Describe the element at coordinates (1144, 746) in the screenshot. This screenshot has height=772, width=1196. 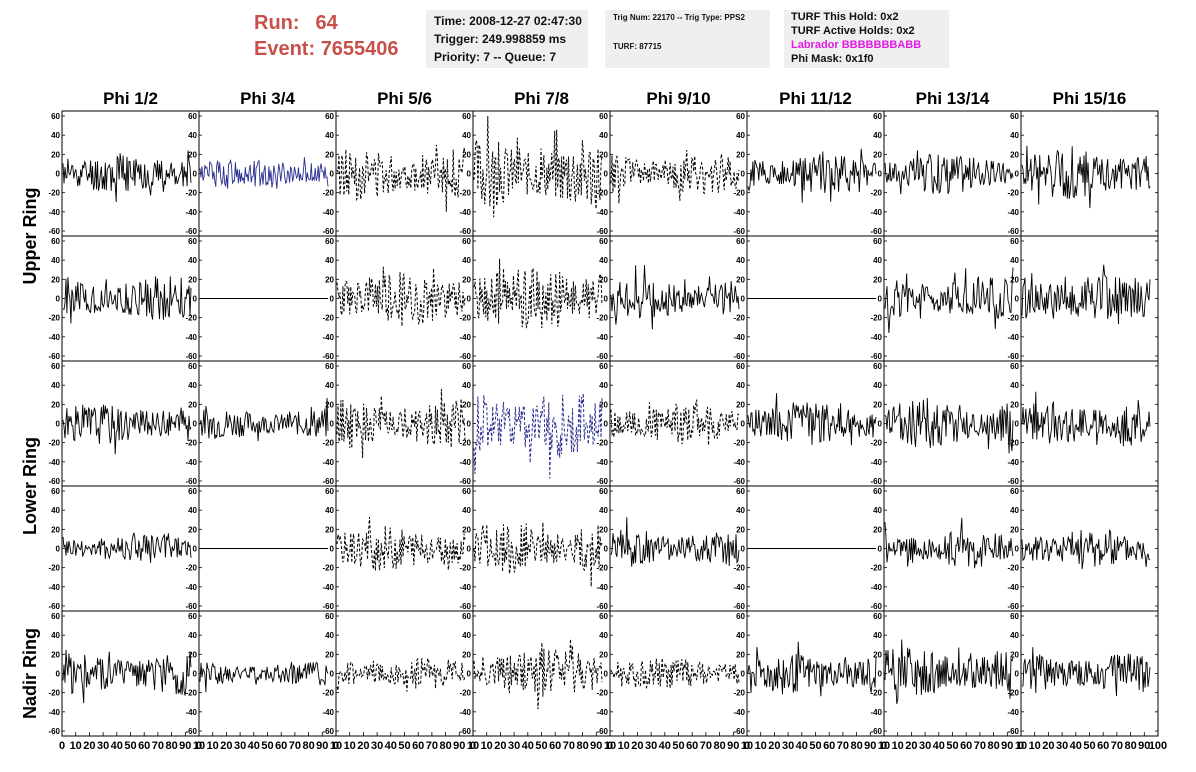
I see `x-tick-label: 90` at that location.